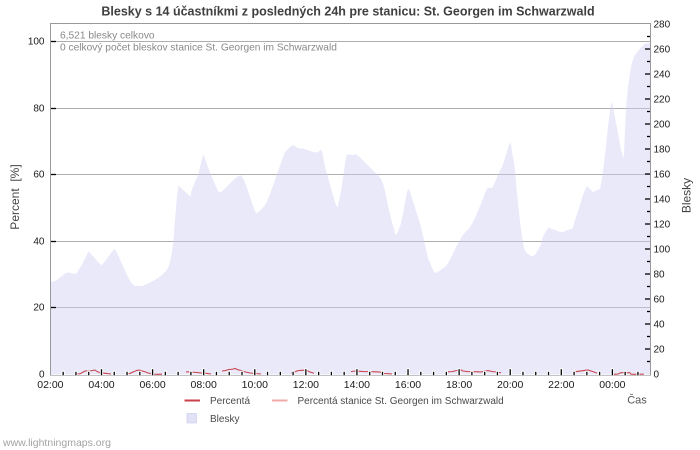 Image resolution: width=700 pixels, height=450 pixels. Describe the element at coordinates (612, 385) in the screenshot. I see `svg-text: 00:00` at that location.